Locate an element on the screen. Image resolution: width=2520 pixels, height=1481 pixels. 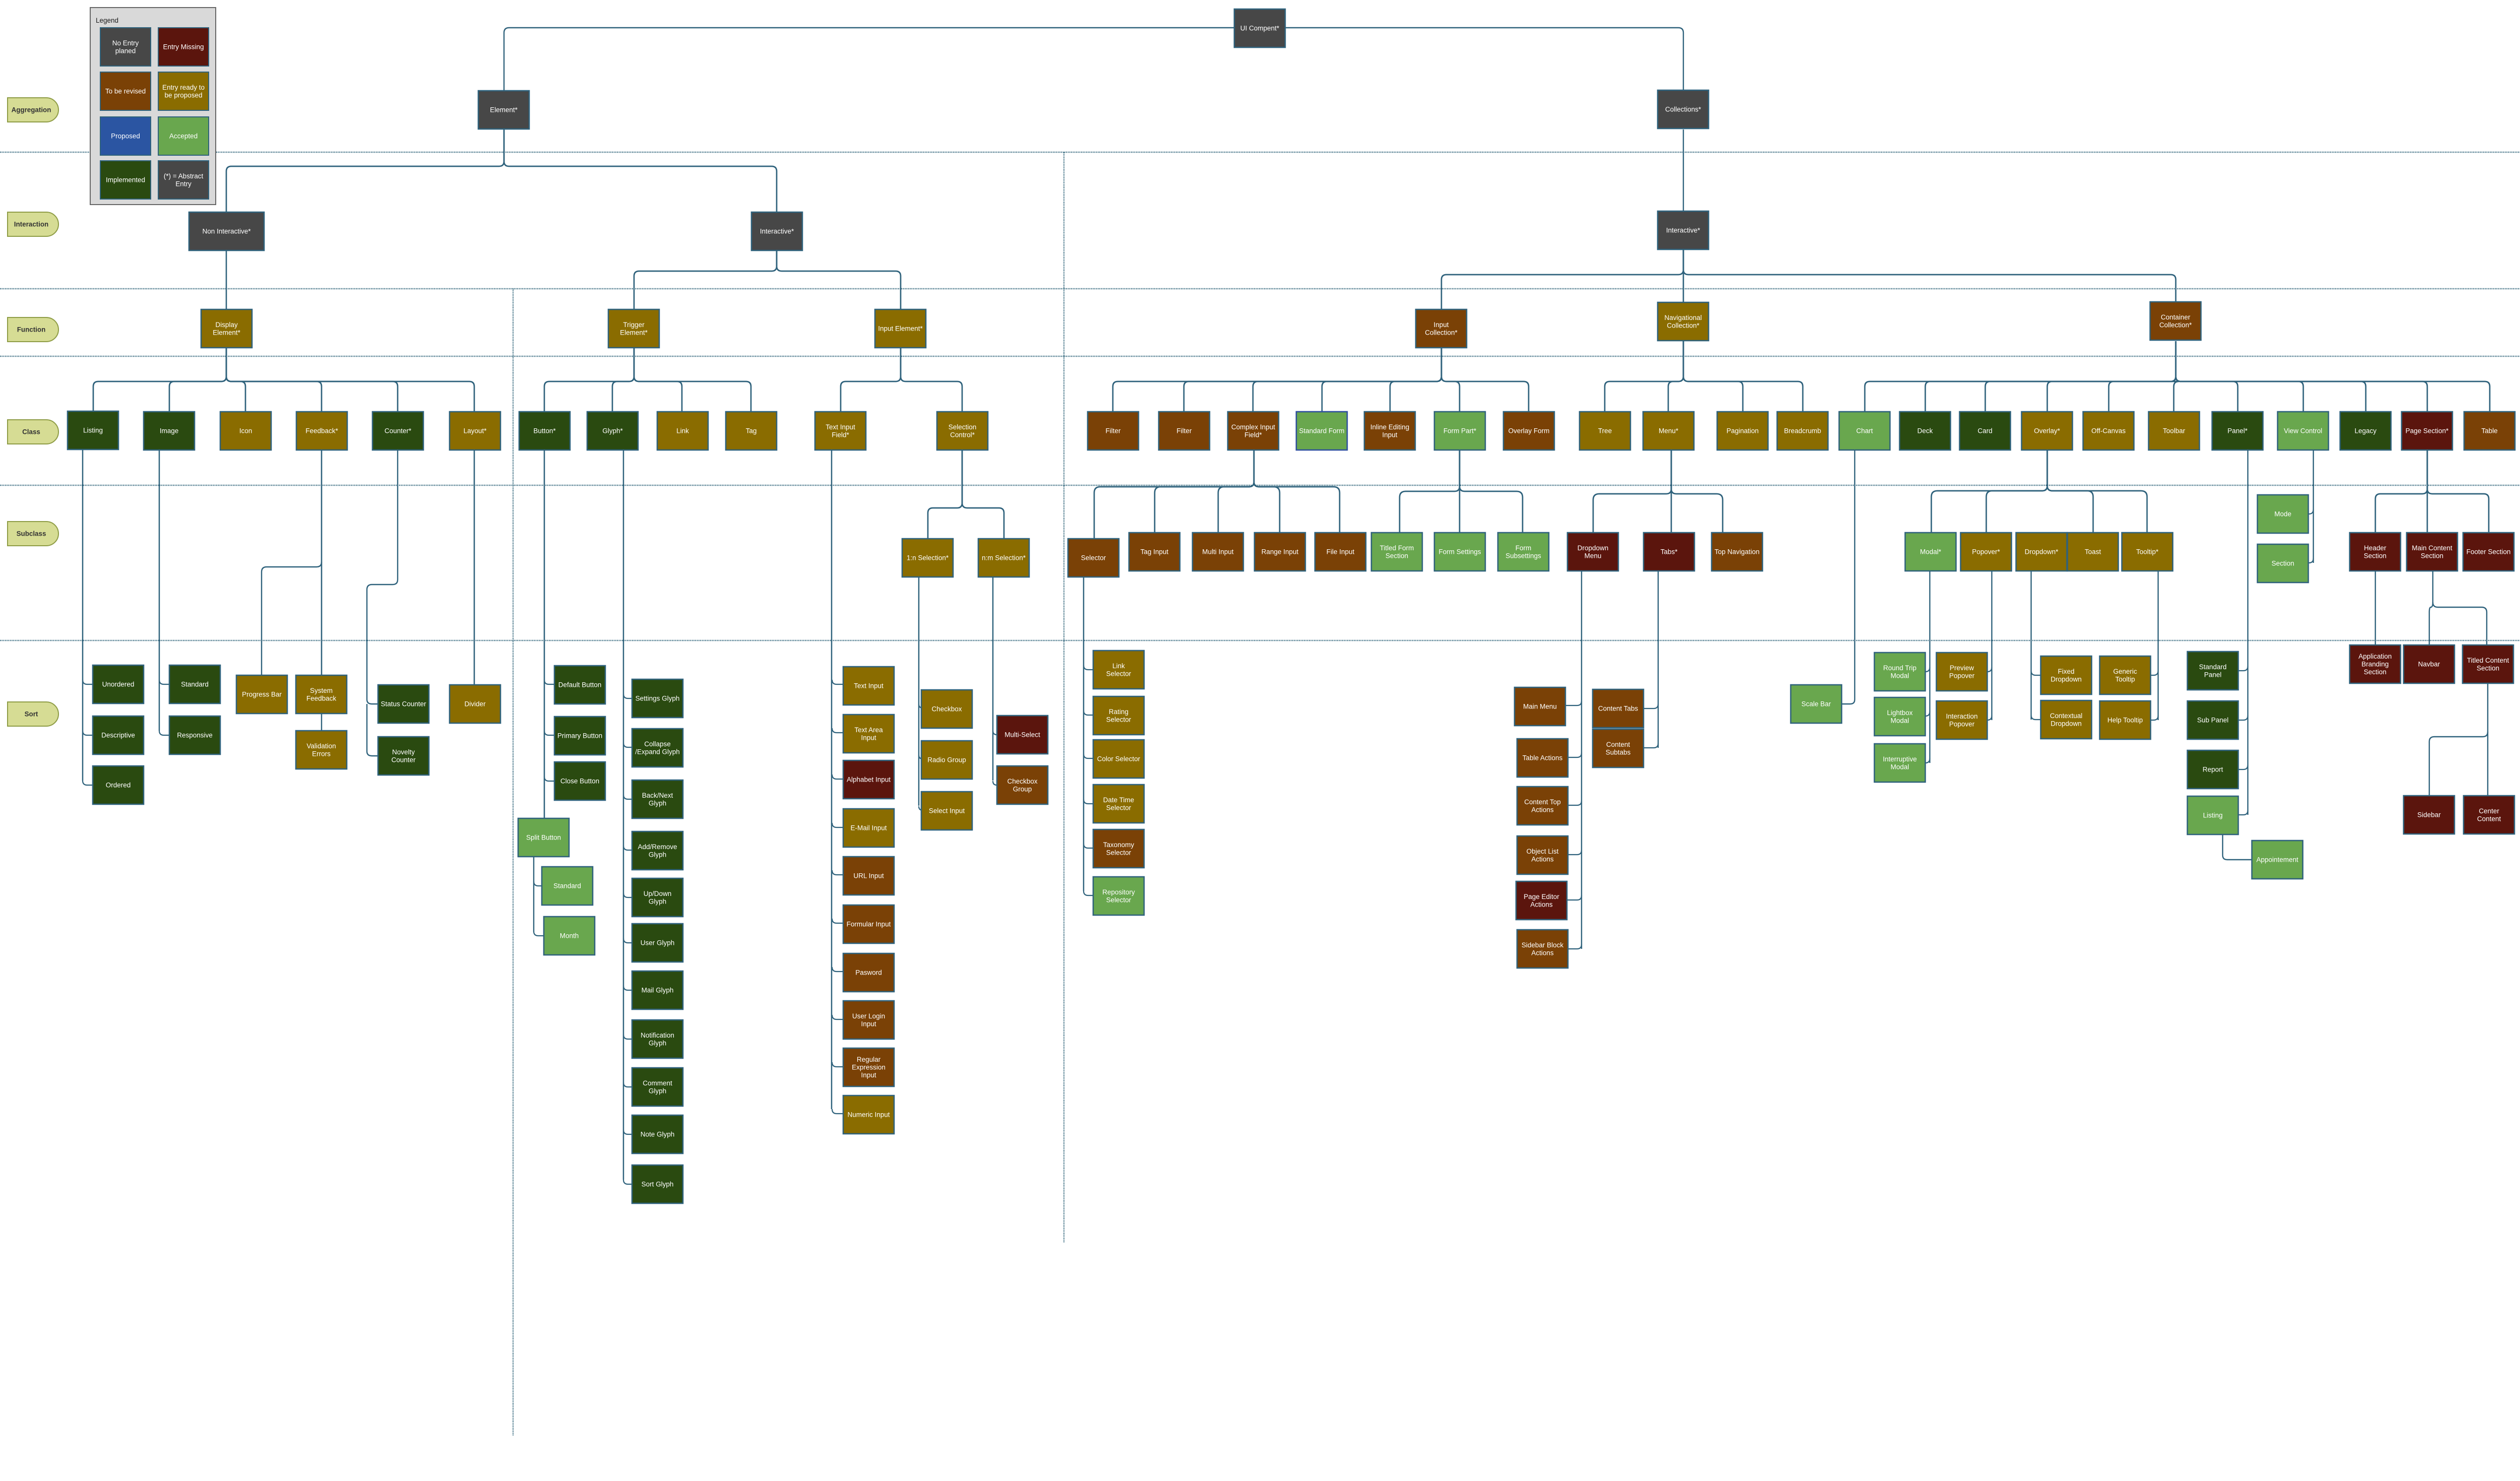
svg-text: Off-Canvas is located at coordinates (2108, 431).